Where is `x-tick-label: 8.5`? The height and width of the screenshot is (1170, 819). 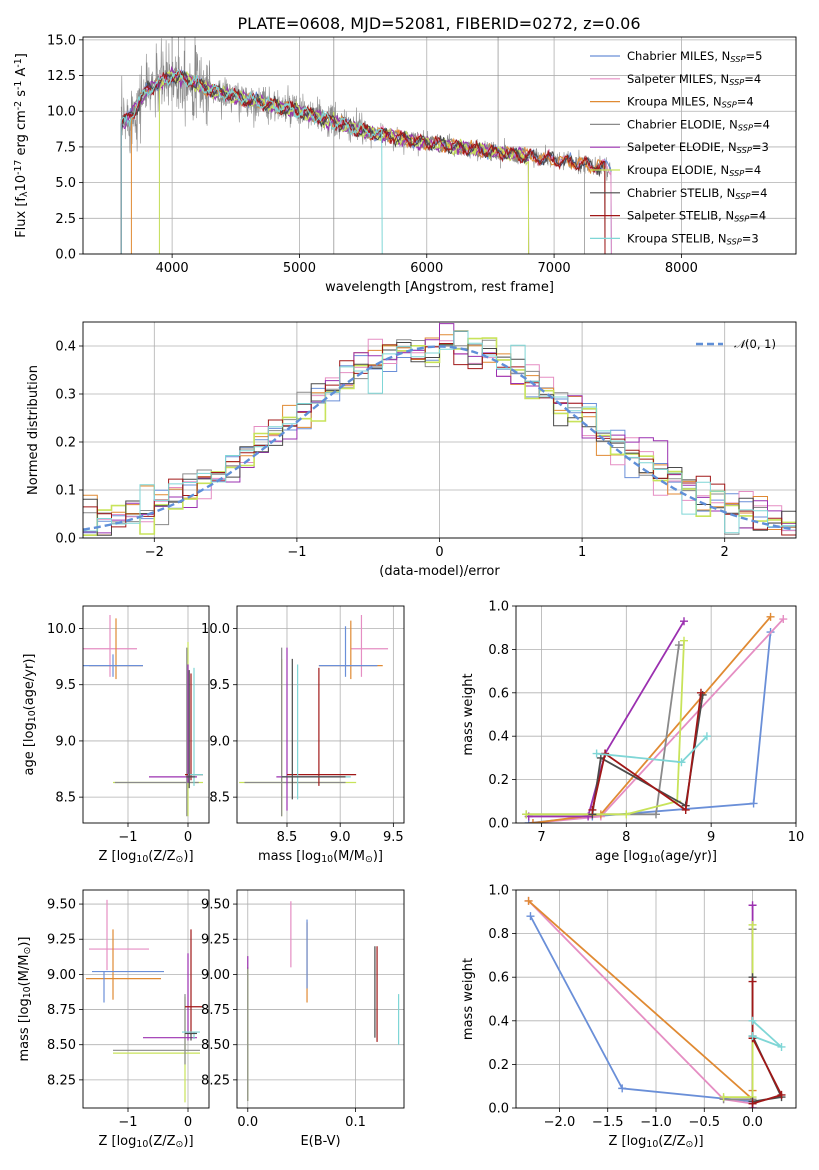 x-tick-label: 8.5 is located at coordinates (287, 837).